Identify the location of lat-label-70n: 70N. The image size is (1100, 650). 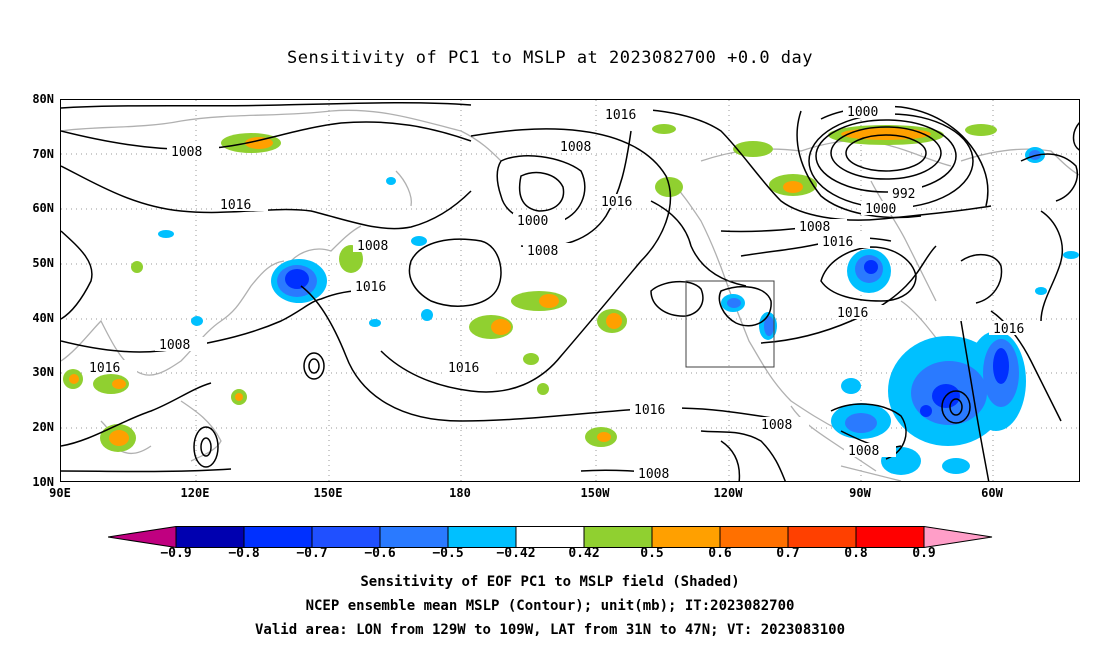
(43, 154).